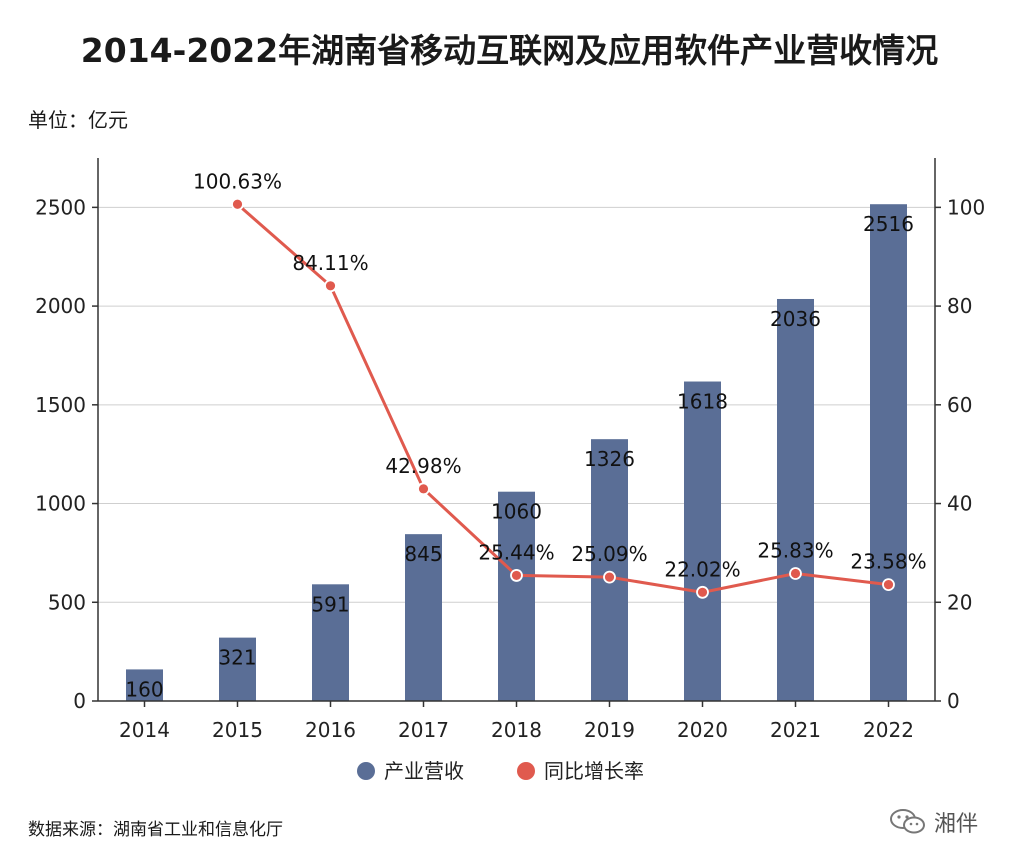  What do you see at coordinates (516, 596) in the screenshot?
I see `bar-2018` at bounding box center [516, 596].